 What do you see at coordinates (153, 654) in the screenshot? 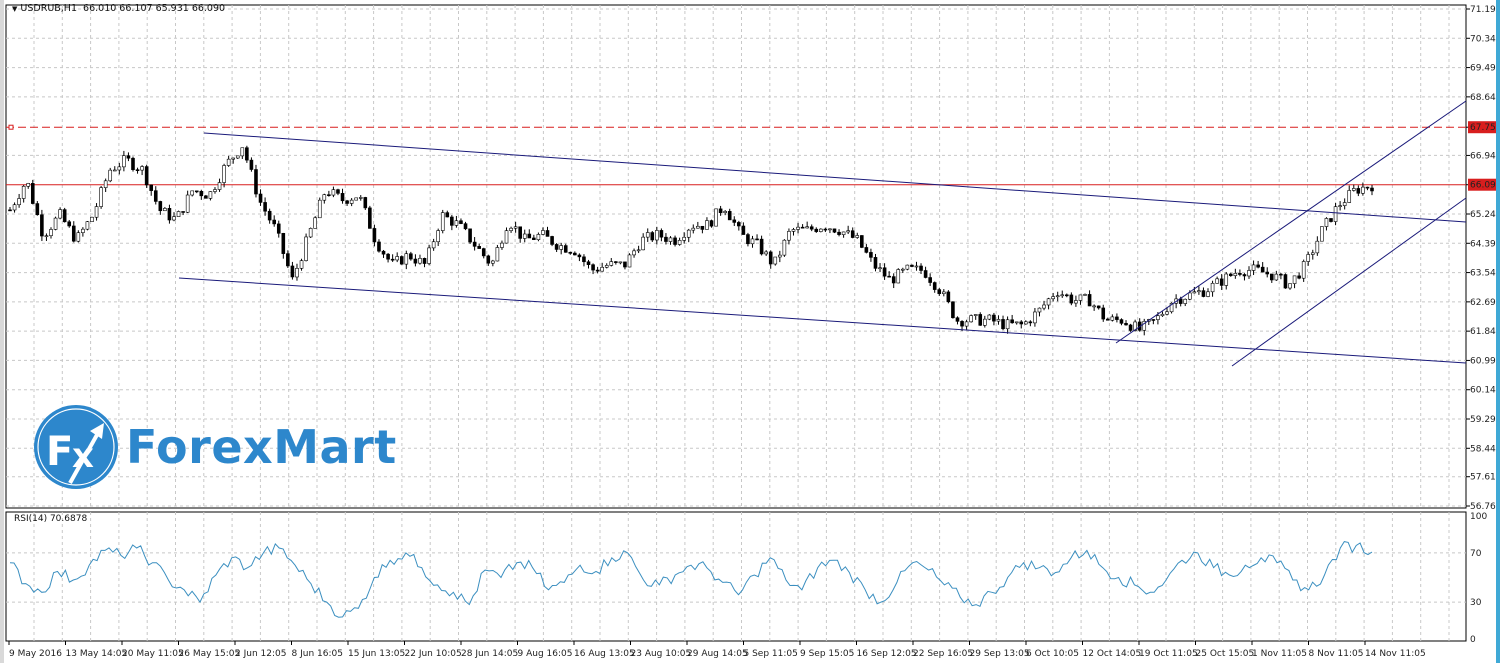
I see `time-tick-label: 20 May 11:05` at bounding box center [153, 654].